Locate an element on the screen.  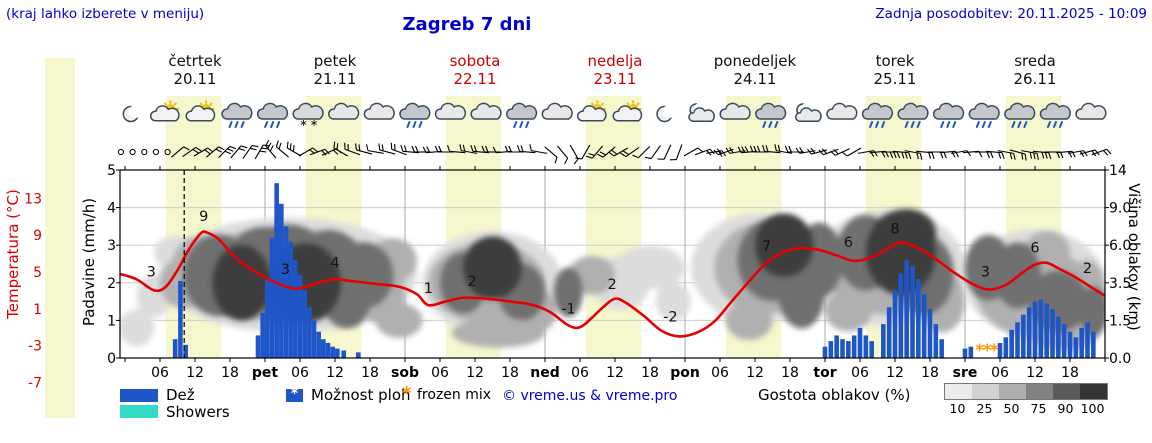
density-level-label: 75 is located at coordinates (1038, 408).